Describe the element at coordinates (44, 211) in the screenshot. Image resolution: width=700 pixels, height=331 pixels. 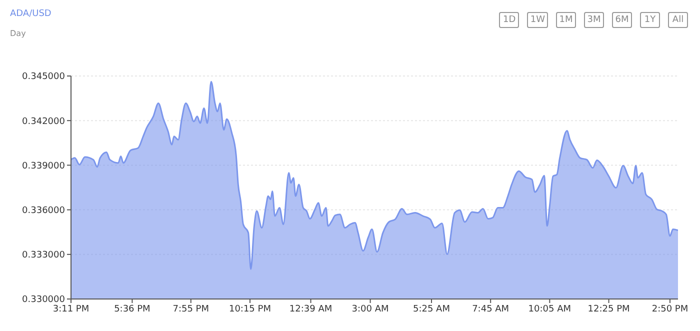
I see `y-tick-label: 0.336000` at that location.